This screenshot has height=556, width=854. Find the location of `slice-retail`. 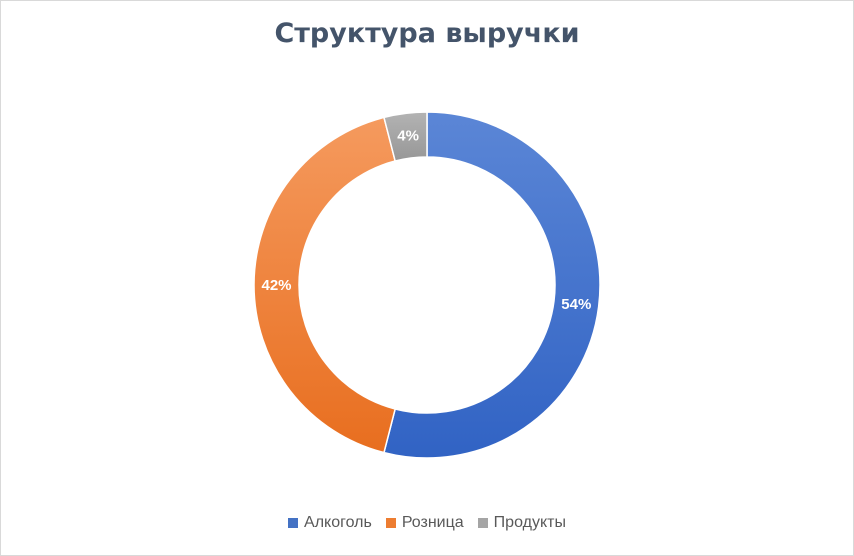

slice-retail is located at coordinates (325, 285).